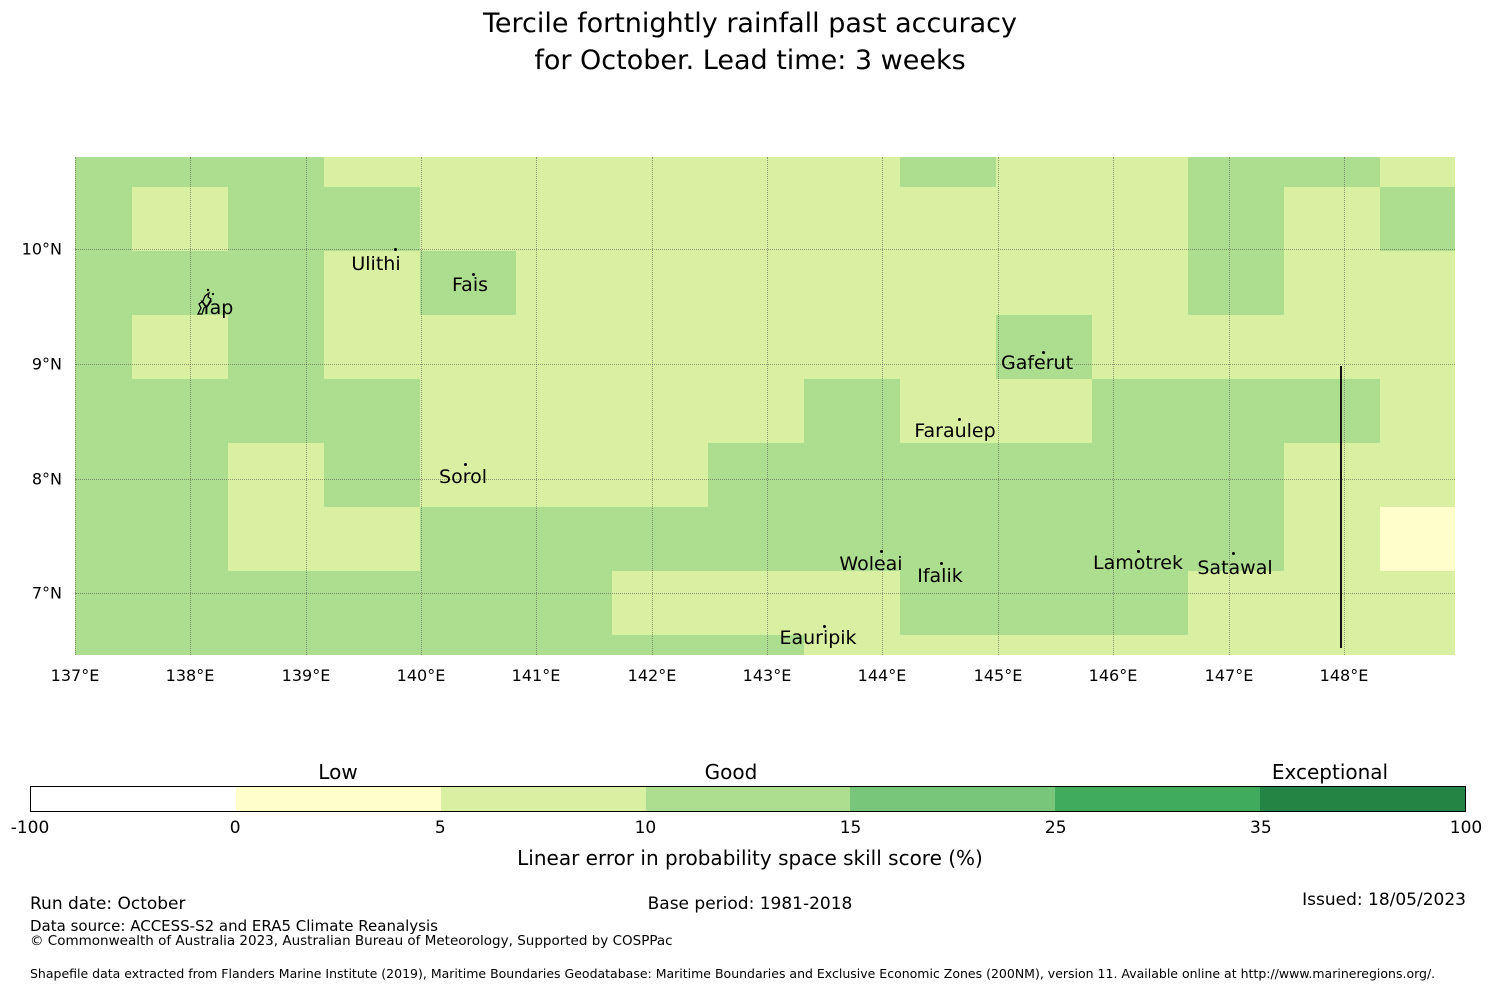 This screenshot has width=1500, height=990. Describe the element at coordinates (955, 431) in the screenshot. I see `island-label: Faraulep` at that location.